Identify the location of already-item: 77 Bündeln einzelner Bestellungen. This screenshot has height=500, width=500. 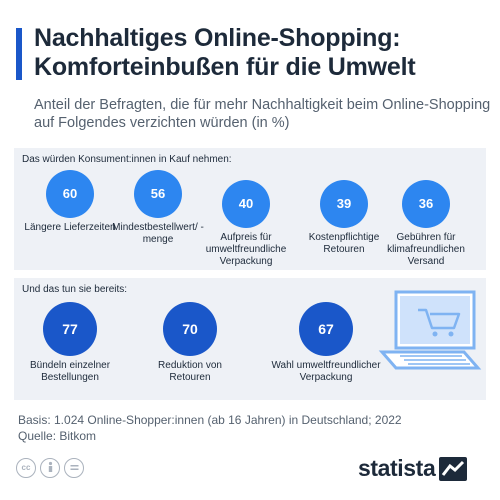
(70, 343).